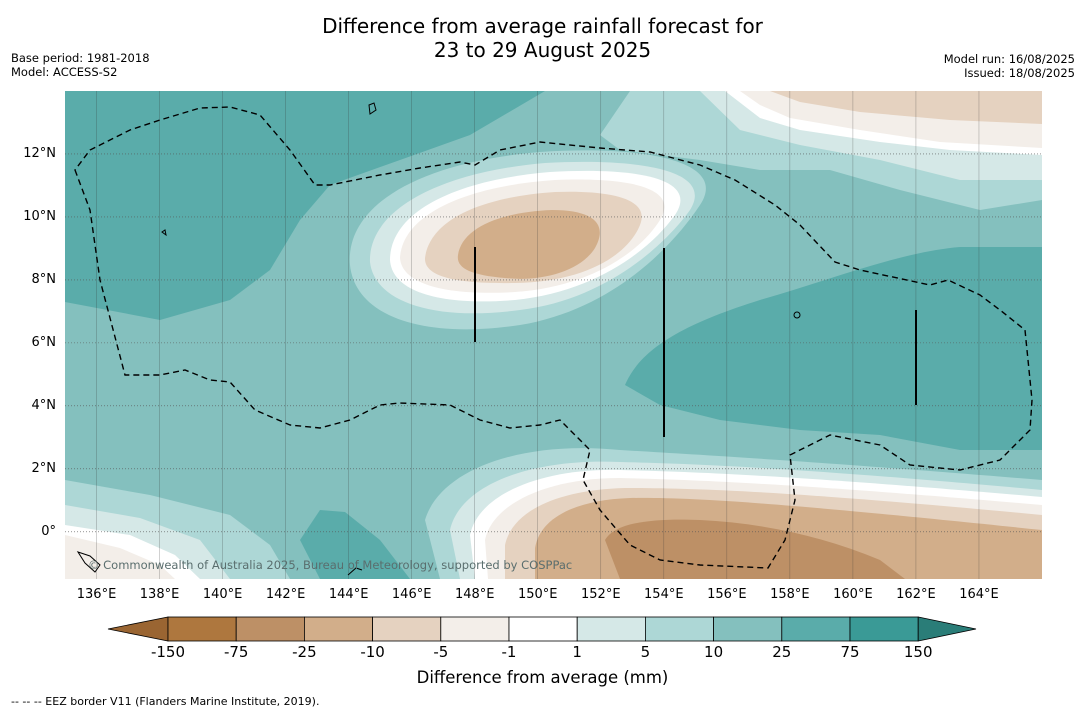 This screenshot has width=1085, height=713. What do you see at coordinates (1019, 73) in the screenshot?
I see `issued-date: Issued: 18/08/2025` at bounding box center [1019, 73].